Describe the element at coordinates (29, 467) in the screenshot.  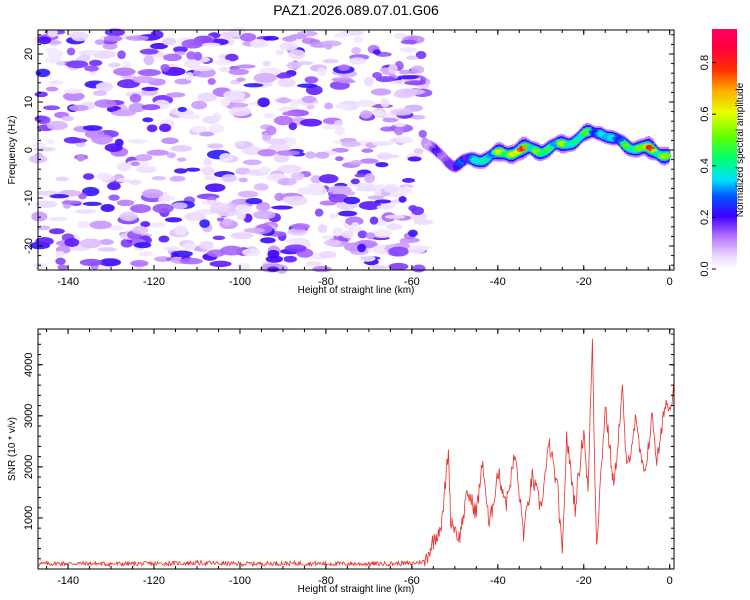
I see `snr-y-tick-label: 2000` at that location.